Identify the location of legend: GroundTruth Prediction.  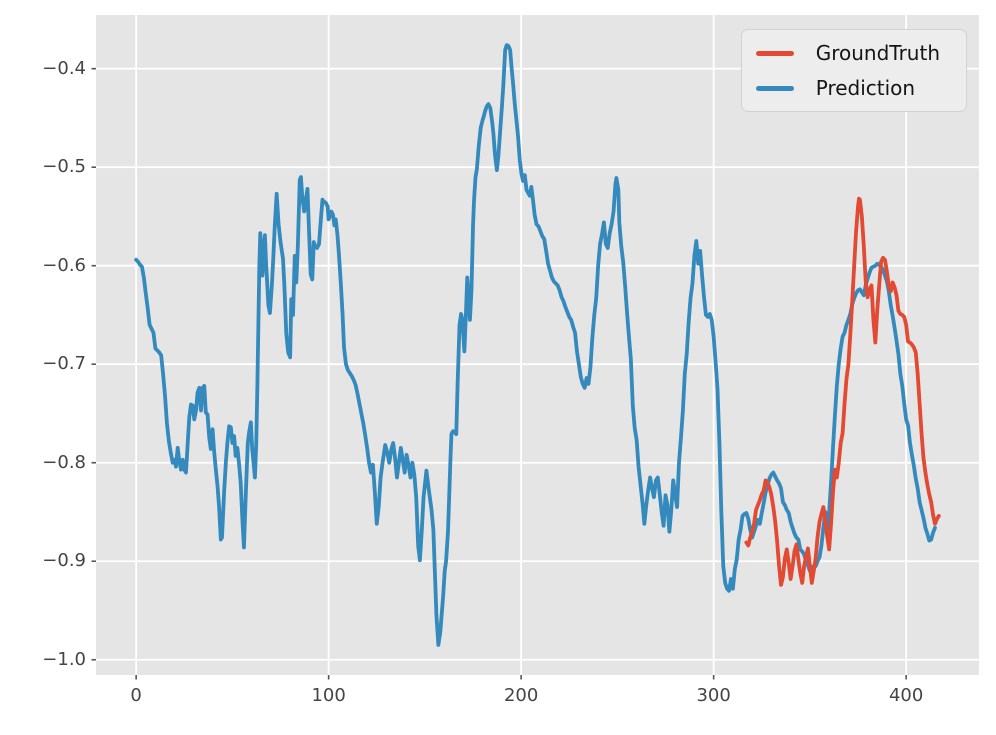
(853, 70).